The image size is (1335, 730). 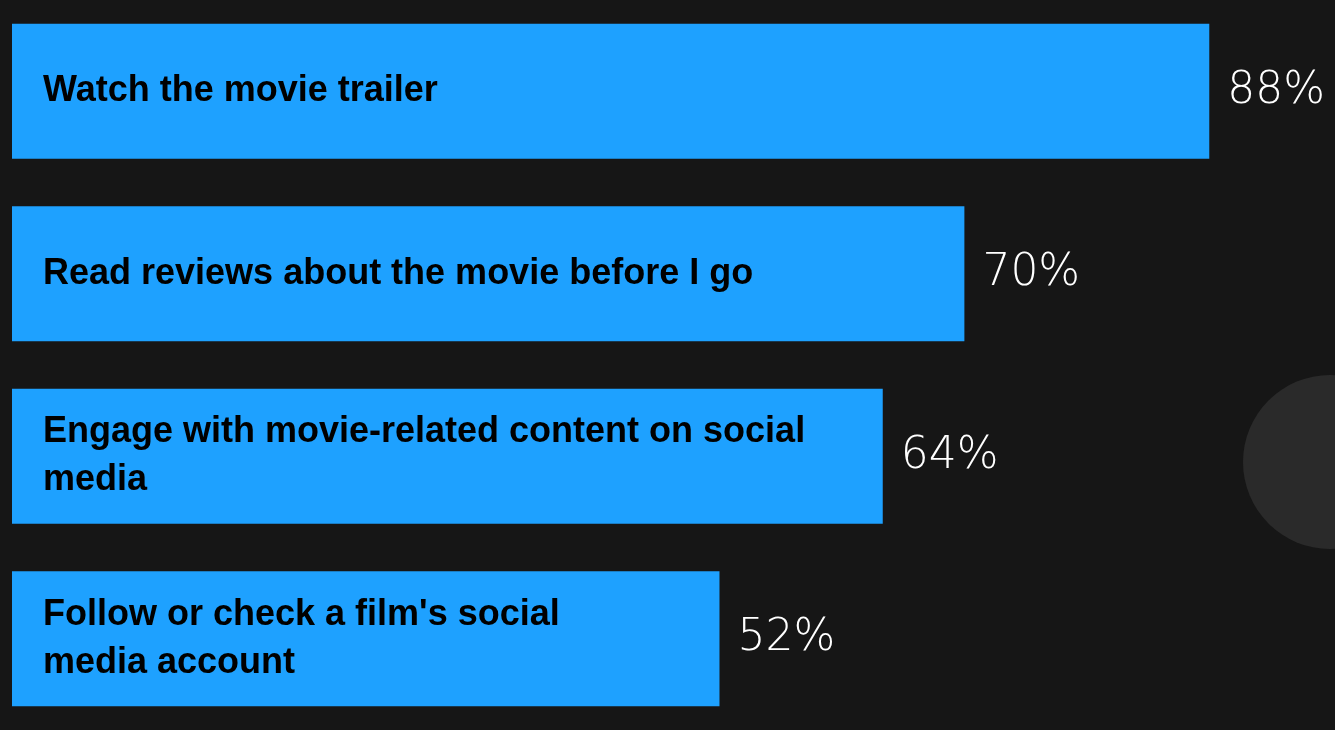 I want to click on y-tick-label: Read reviews about the movie before I go, so click(x=398, y=271).